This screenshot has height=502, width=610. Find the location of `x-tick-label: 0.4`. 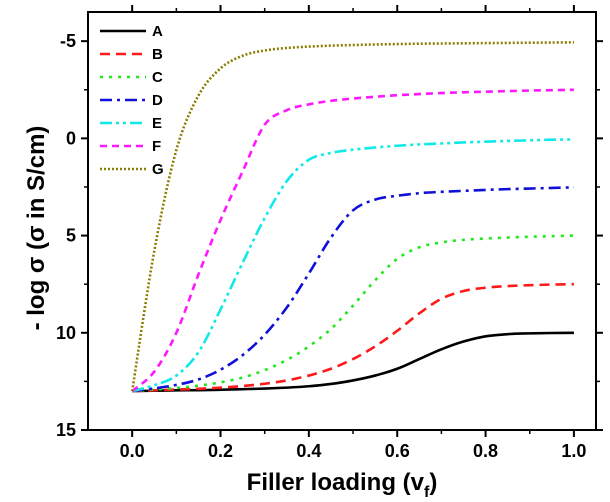

x-tick-label: 0.4 is located at coordinates (308, 451).